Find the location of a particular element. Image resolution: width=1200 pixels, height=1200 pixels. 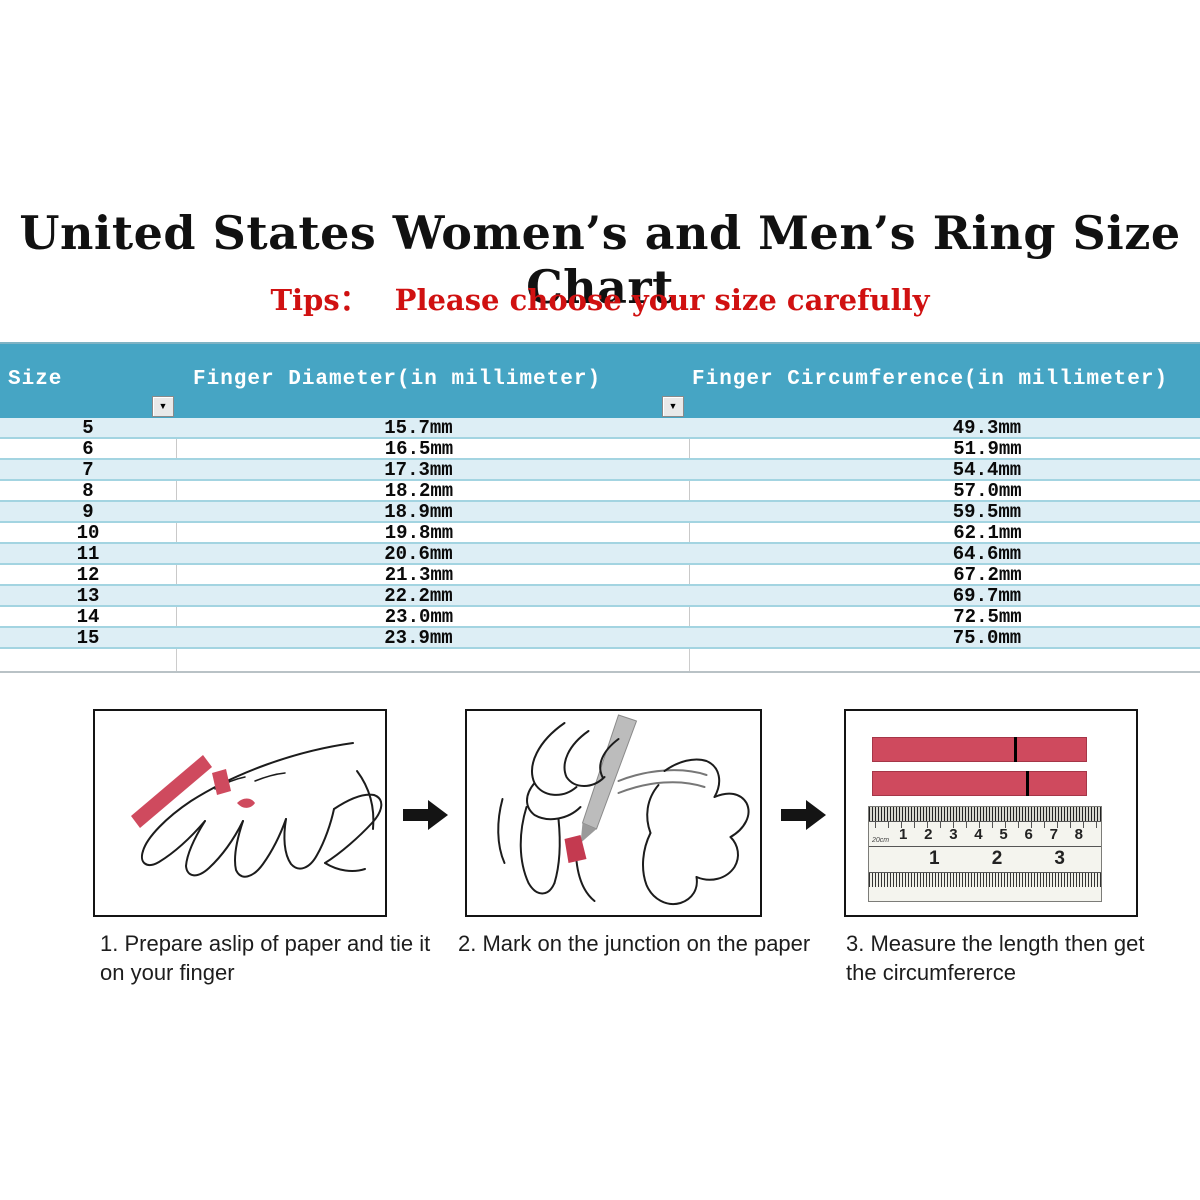

circumference-cell: 54.4mm is located at coordinates (987, 469).